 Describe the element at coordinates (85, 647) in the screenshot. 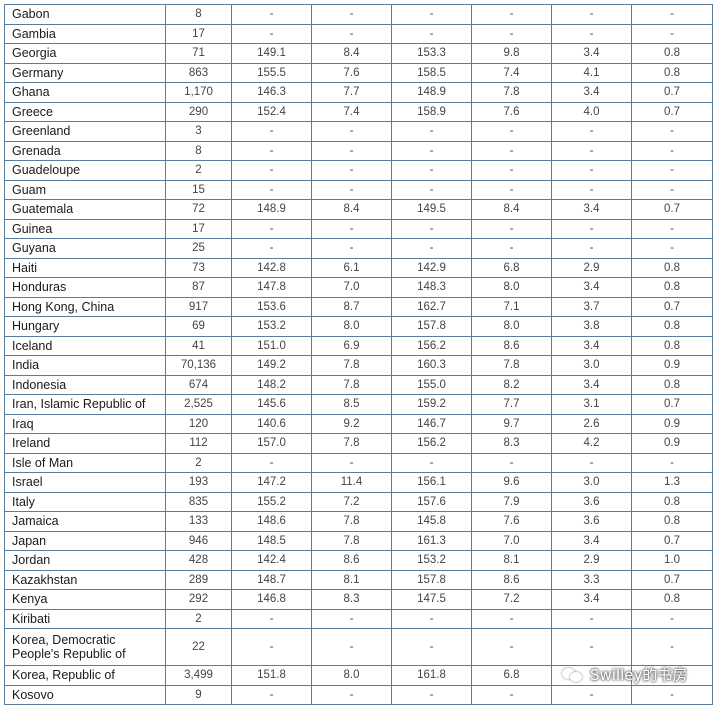

I see `country-cell: Korea, Democratic People's Republic of` at that location.